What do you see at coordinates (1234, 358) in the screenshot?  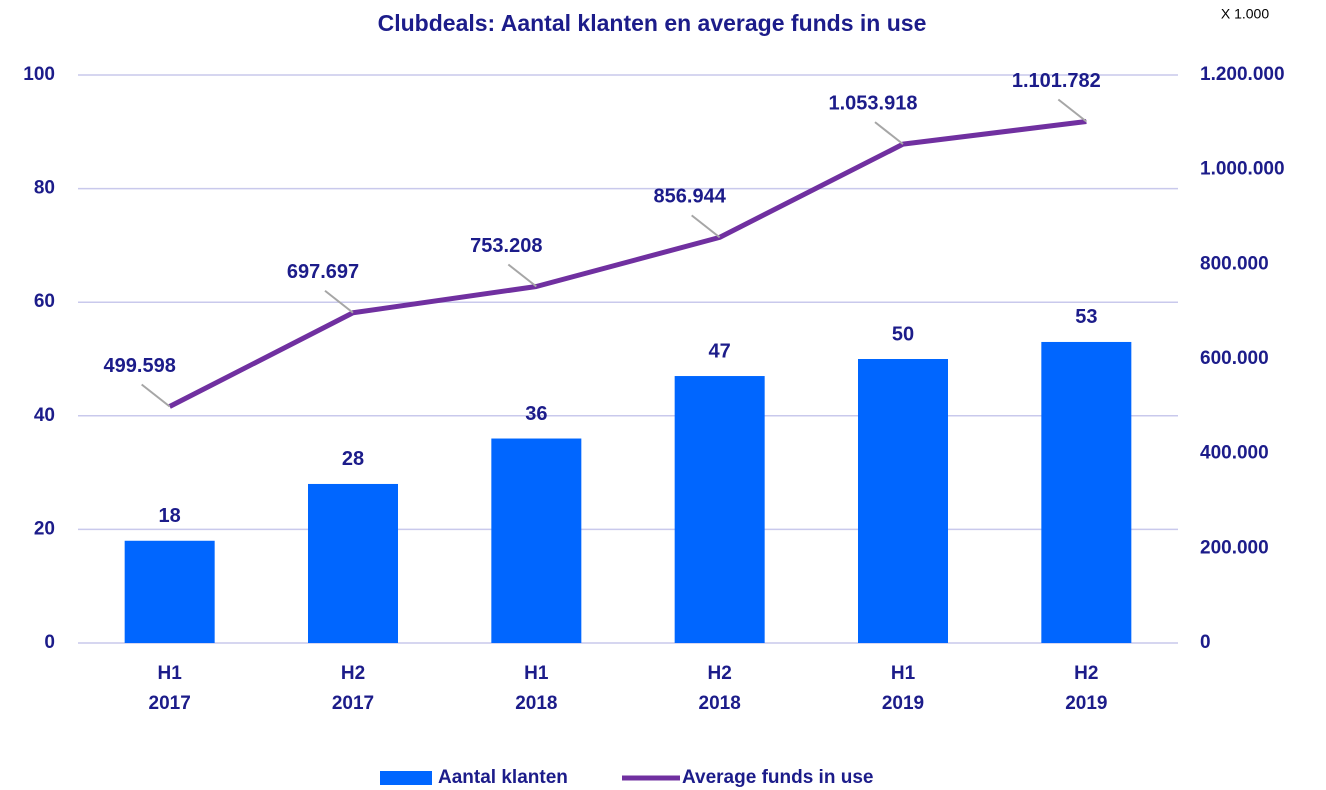 I see `y2-tick-label: 600.000` at bounding box center [1234, 358].